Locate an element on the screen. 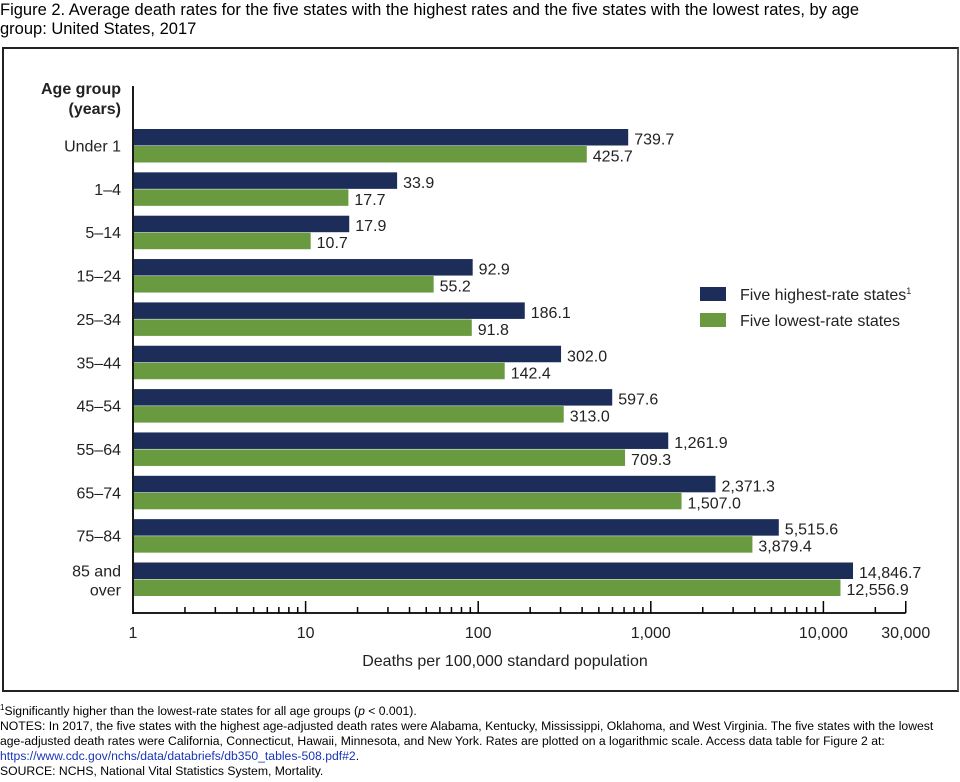  category-label: 15–24 is located at coordinates (99, 277).